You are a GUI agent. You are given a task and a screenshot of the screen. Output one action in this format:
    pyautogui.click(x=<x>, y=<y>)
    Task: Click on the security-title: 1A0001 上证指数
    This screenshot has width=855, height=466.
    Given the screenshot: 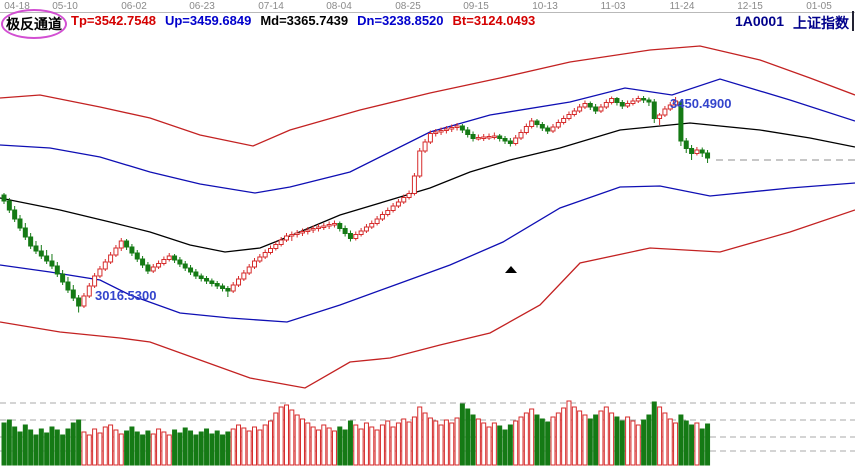 What is the action you would take?
    pyautogui.click(x=792, y=23)
    